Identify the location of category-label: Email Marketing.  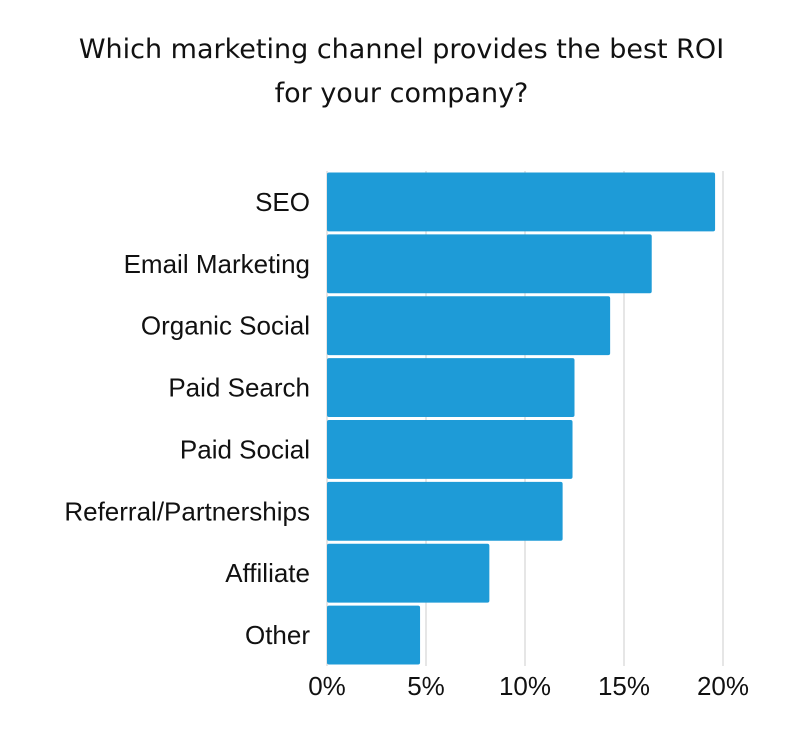
(217, 264).